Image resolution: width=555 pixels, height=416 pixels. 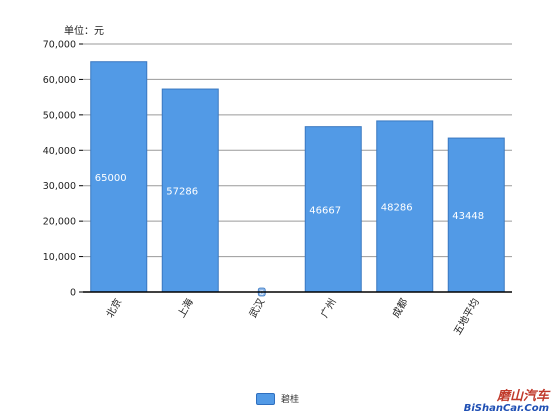 What do you see at coordinates (277, 398) in the screenshot?
I see `legend: 碧桂` at bounding box center [277, 398].